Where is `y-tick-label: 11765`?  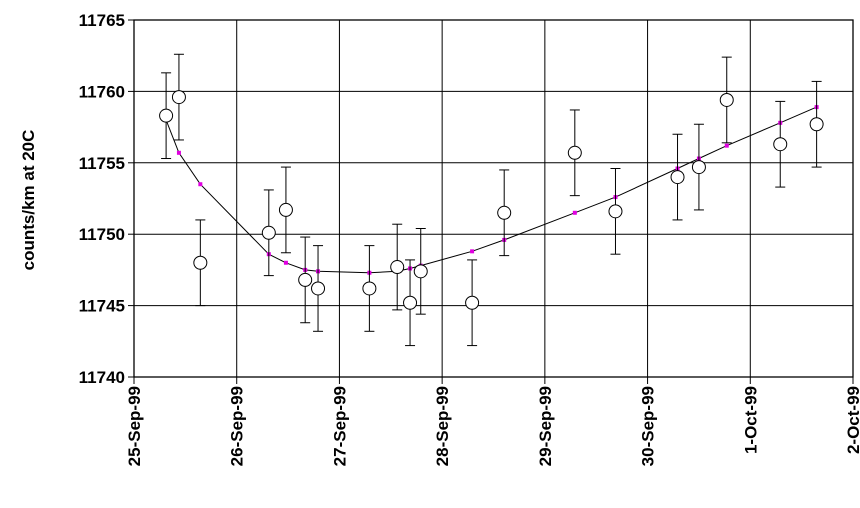 y-tick-label: 11765 is located at coordinates (102, 20).